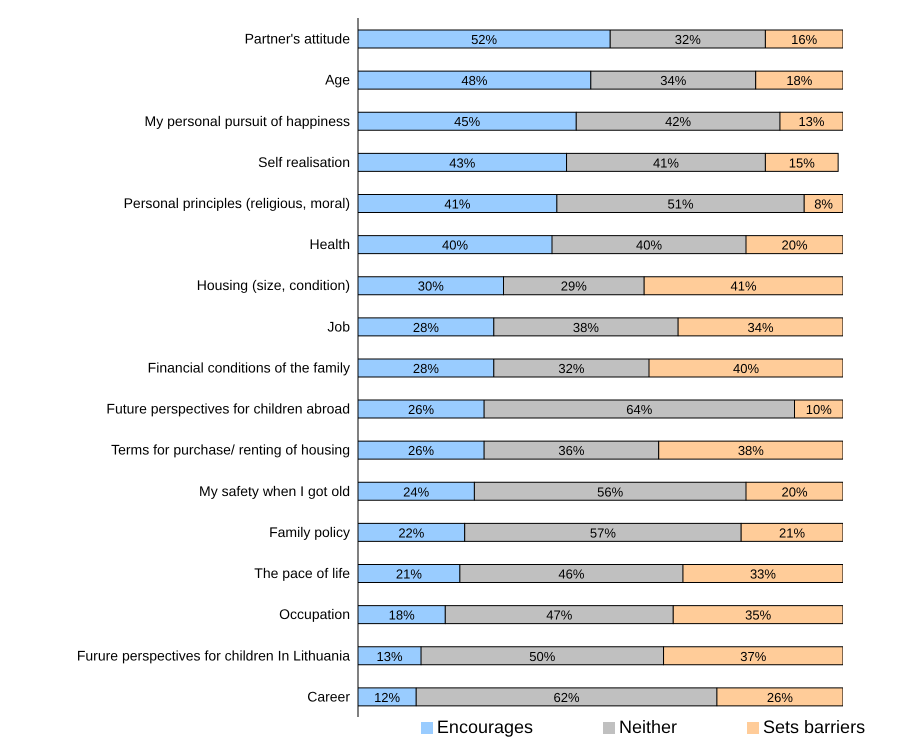 This screenshot has width=903, height=749. What do you see at coordinates (559, 615) in the screenshot?
I see `data-label: 47%` at bounding box center [559, 615].